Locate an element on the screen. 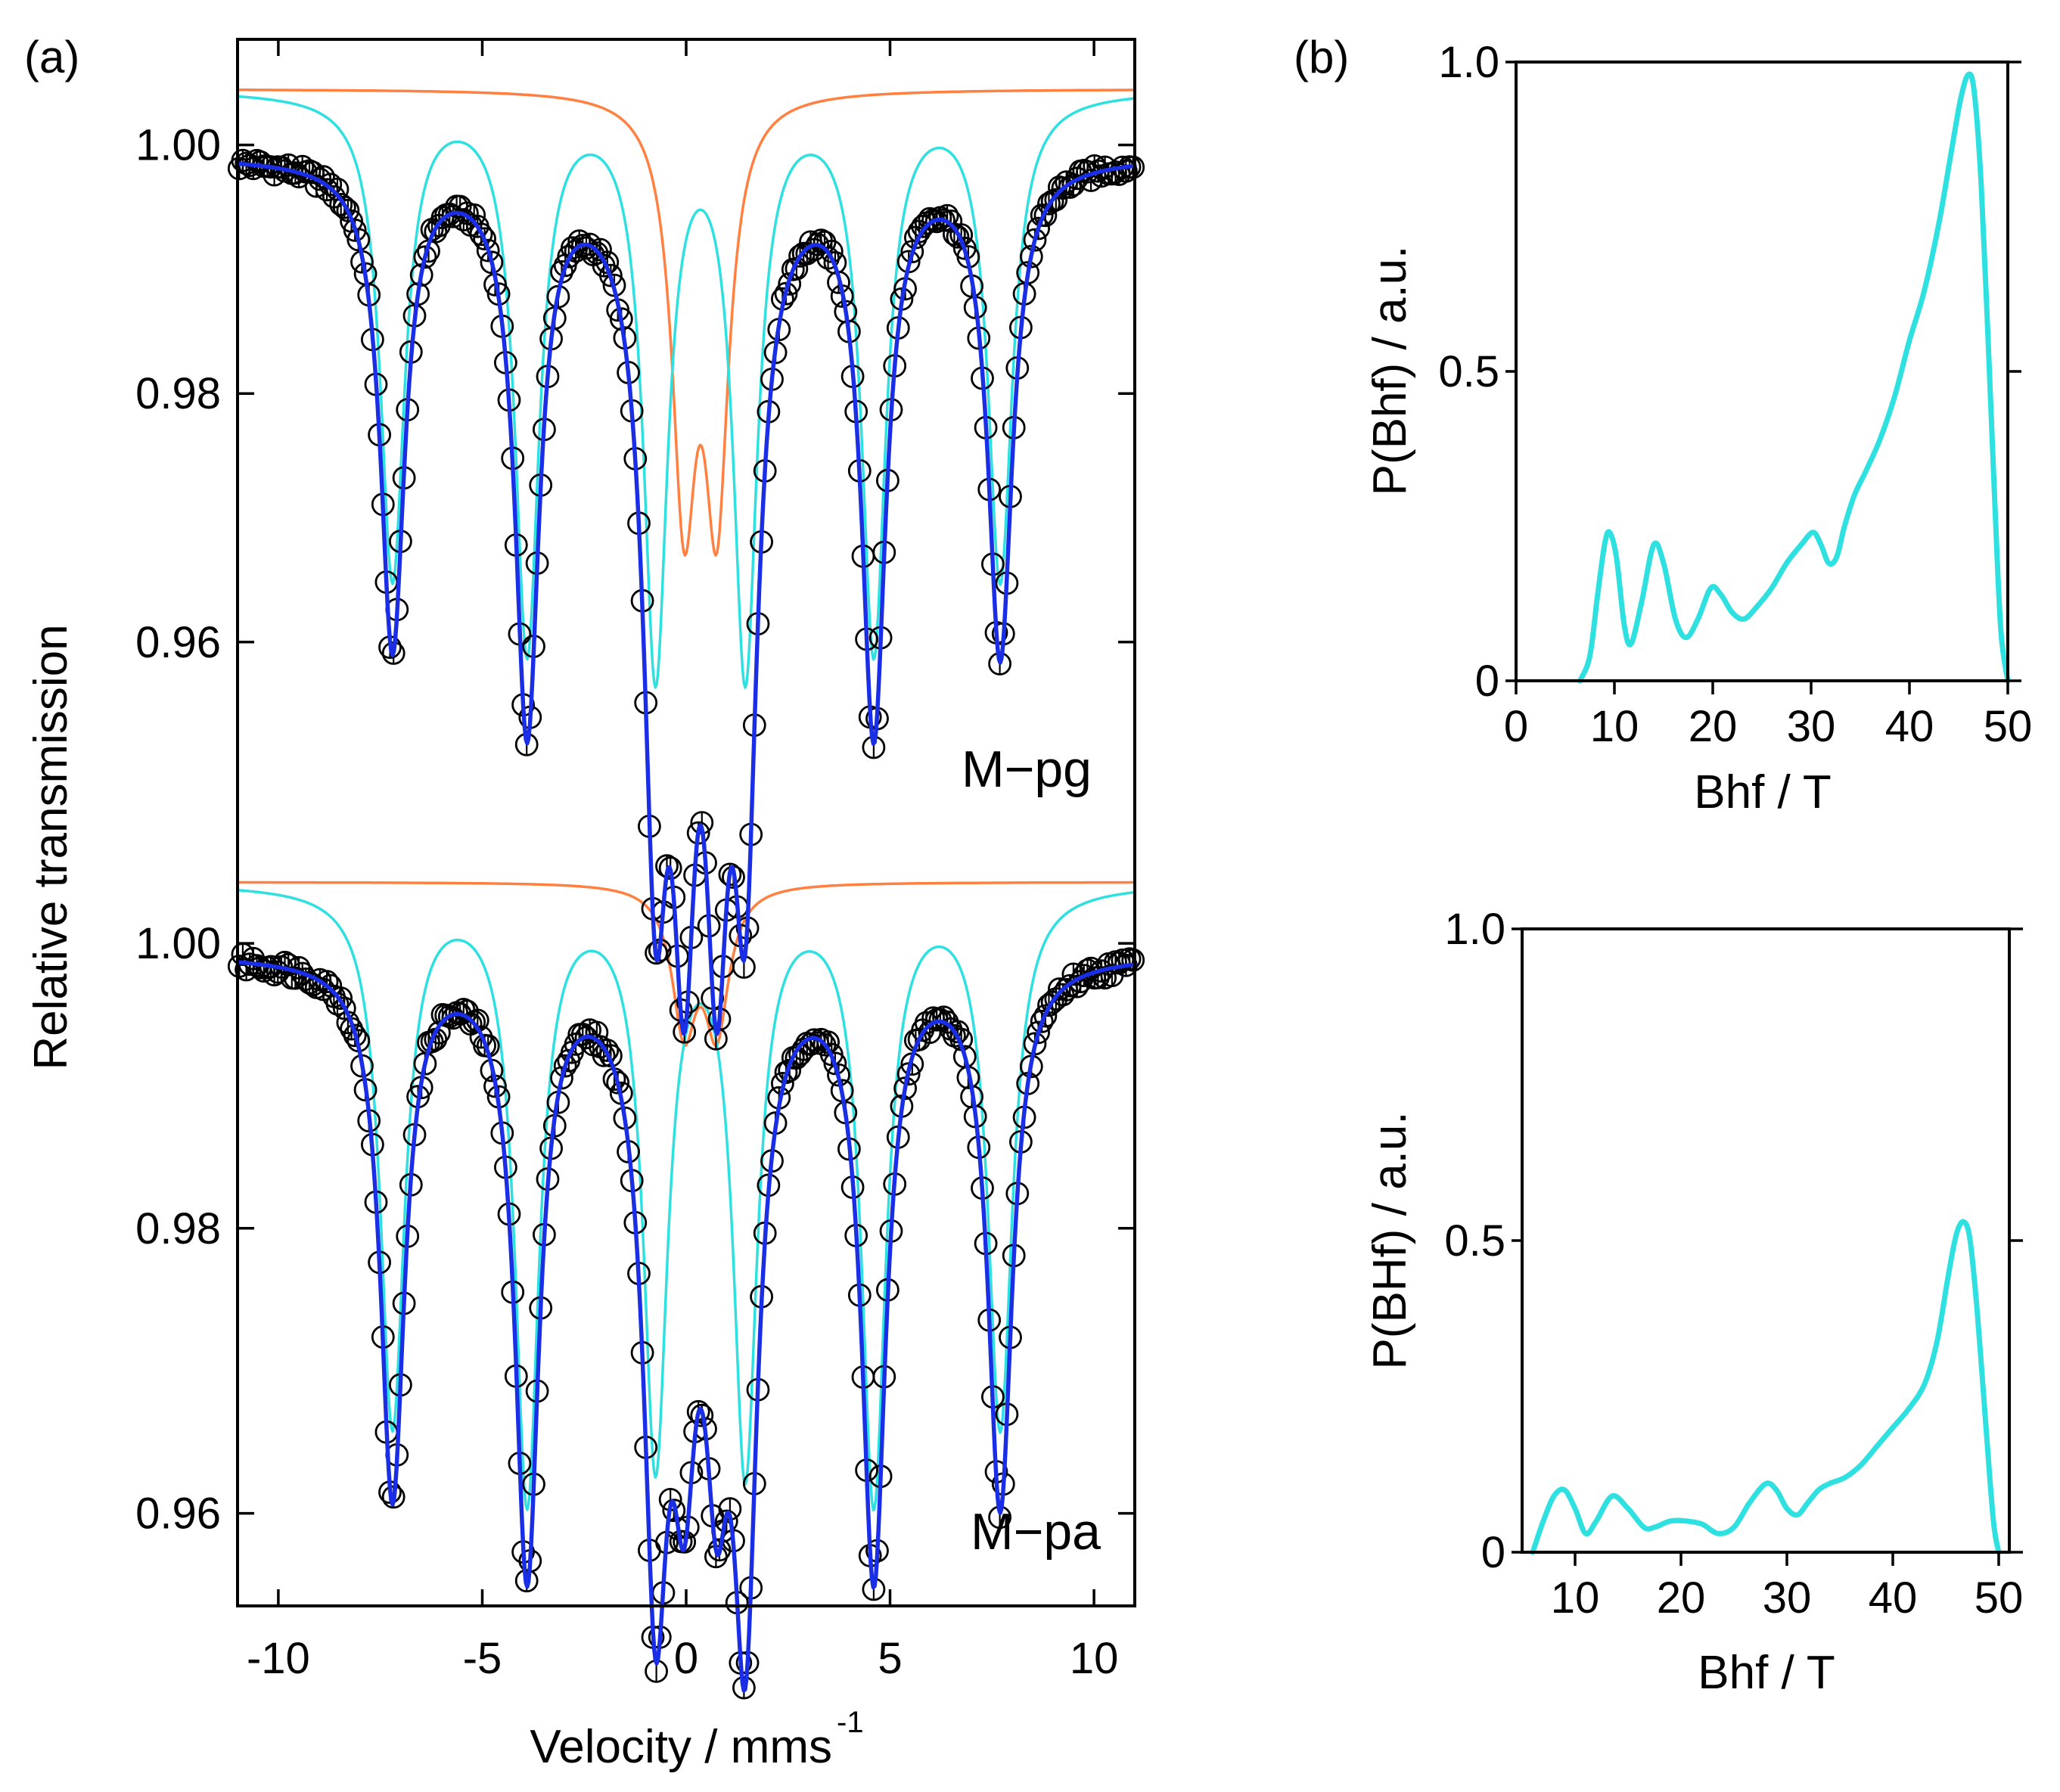 The image size is (2060, 1792). spectrum-label-m-pg: M−pg is located at coordinates (1027, 769).